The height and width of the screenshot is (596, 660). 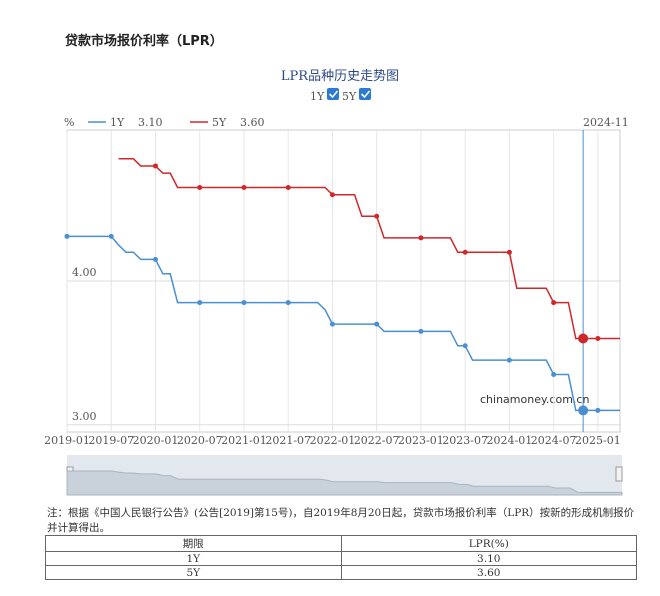 I want to click on table-header: LPR(%), so click(x=488, y=543).